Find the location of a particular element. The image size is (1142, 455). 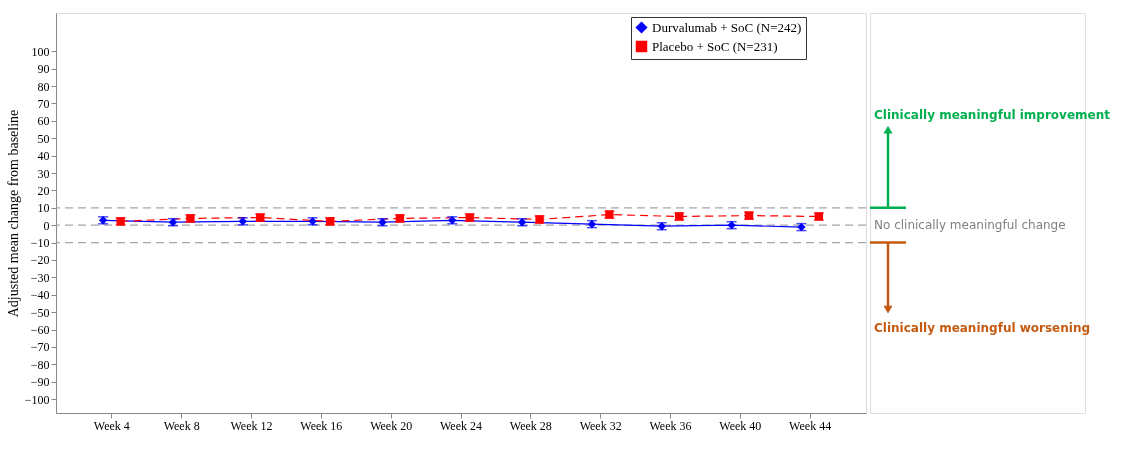

y-tick-label: 70 is located at coordinates (43, 103).